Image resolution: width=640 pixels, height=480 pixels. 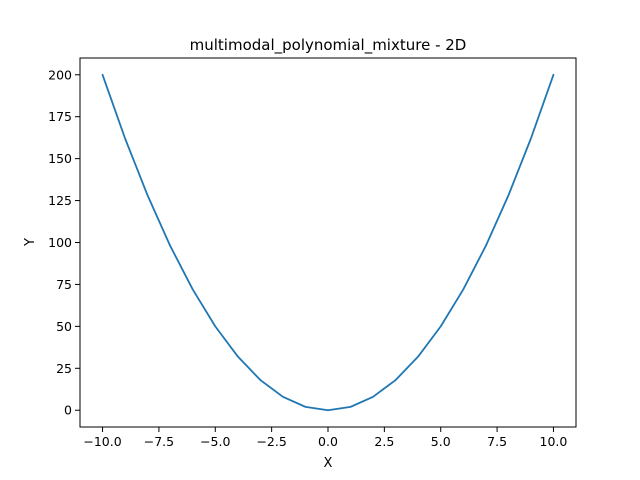 I want to click on y-tick-label: 0, so click(x=68, y=410).